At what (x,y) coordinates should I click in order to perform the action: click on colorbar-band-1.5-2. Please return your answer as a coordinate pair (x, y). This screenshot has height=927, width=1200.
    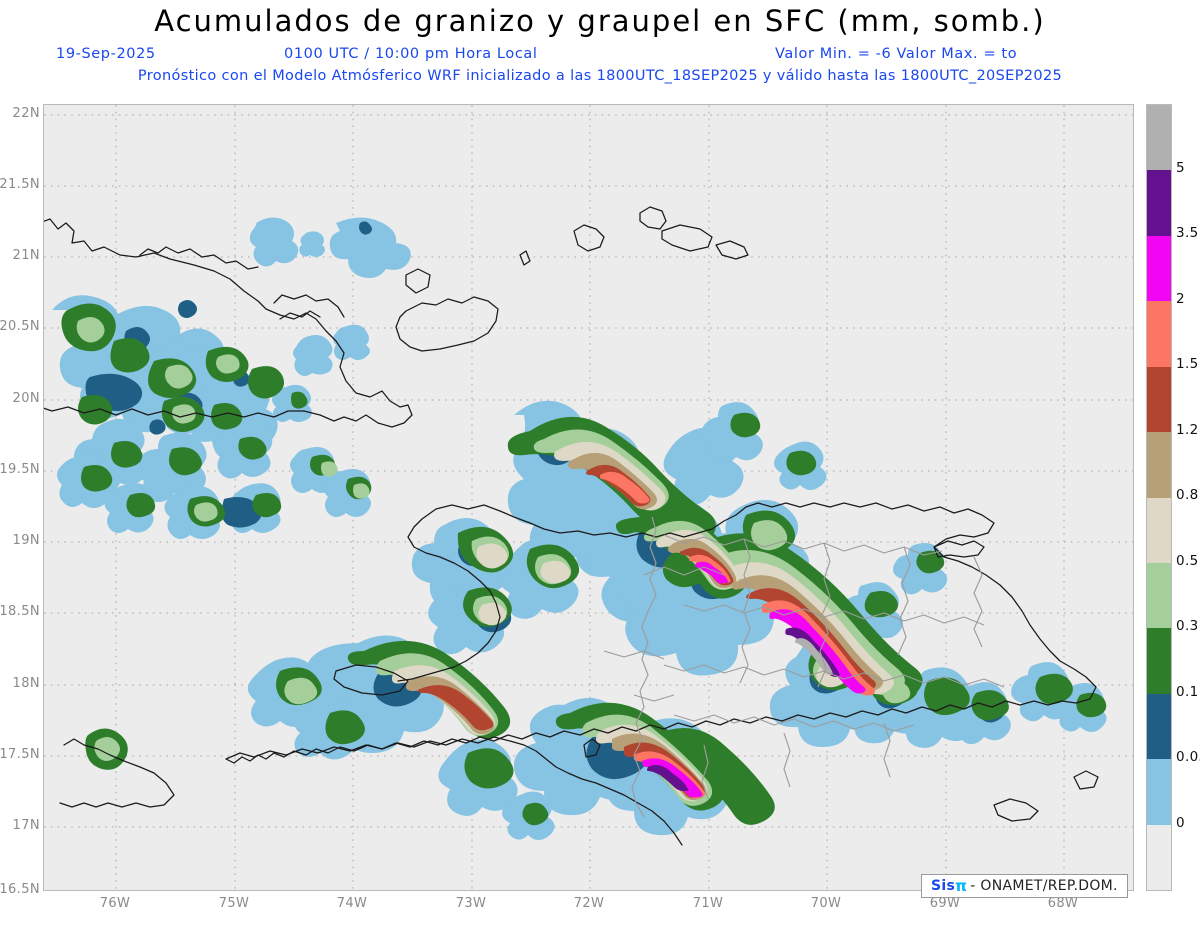
    Looking at the image, I should click on (1159, 334).